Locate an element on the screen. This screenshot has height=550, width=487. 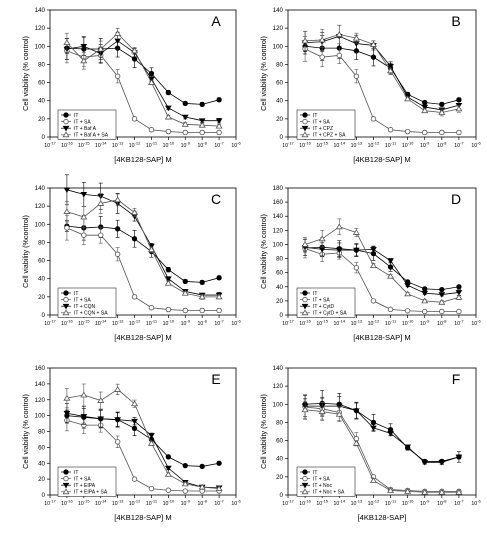
legend-label: IT + Baf A + SA is located at coordinates (91, 136).